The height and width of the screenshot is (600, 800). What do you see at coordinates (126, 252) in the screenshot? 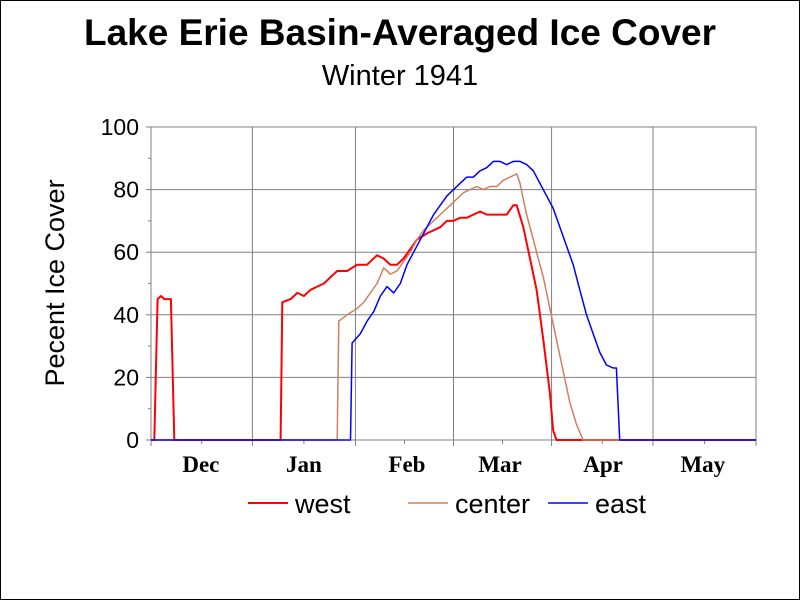
I see `y-tick-label: 60` at bounding box center [126, 252].